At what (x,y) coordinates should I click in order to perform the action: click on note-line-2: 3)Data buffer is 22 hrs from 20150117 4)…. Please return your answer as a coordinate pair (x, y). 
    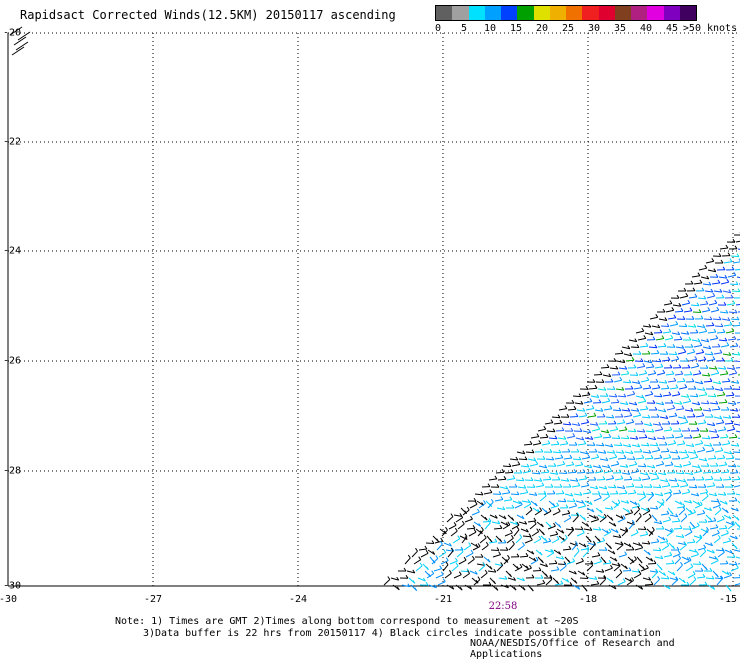
    Looking at the image, I should click on (388, 633).